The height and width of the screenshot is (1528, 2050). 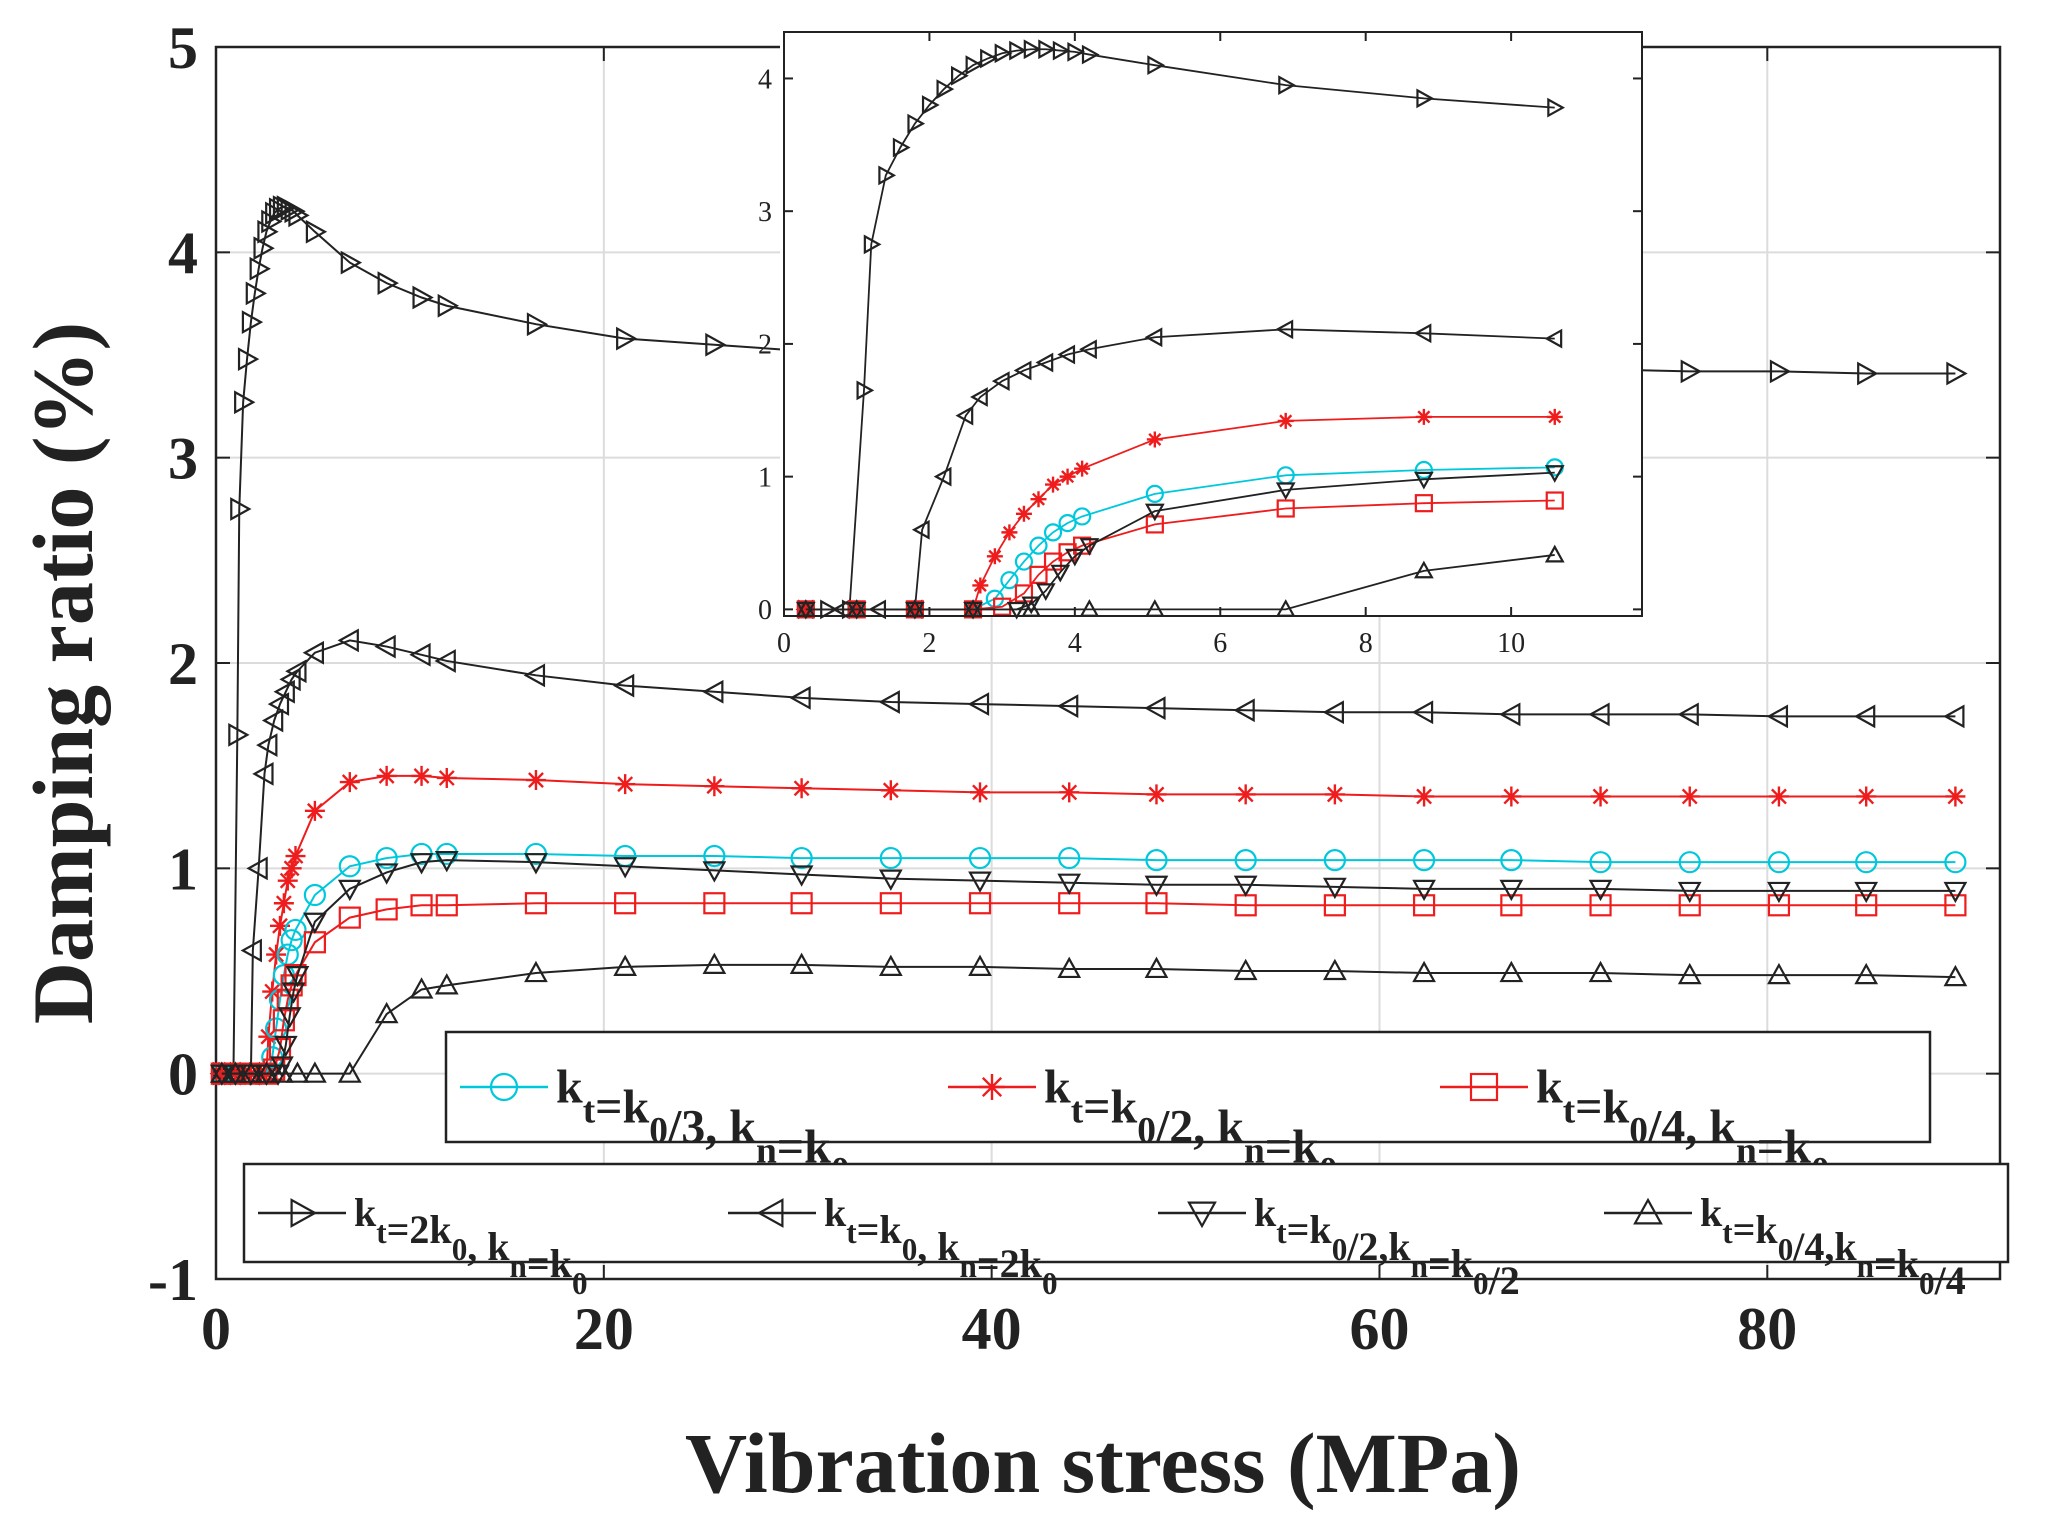 What do you see at coordinates (1180, 329) in the screenshot?
I see `inset-series` at bounding box center [1180, 329].